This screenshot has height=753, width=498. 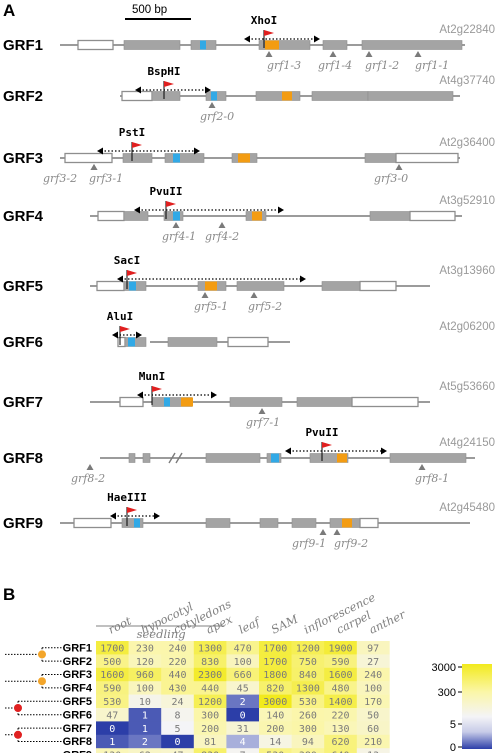 I want to click on enzyme-label: BspHI, so click(x=163, y=71).